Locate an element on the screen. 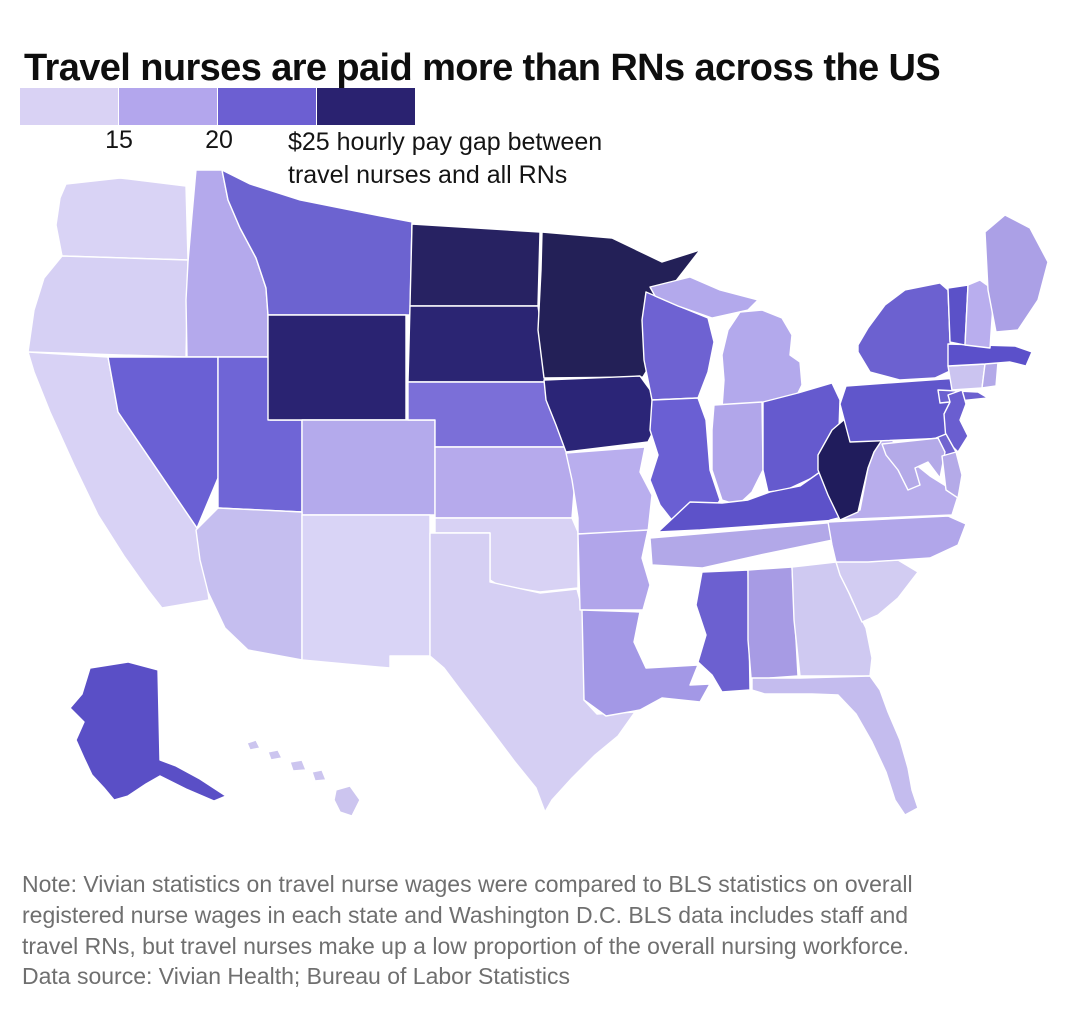 Image resolution: width=1080 pixels, height=1018 pixels. state-nm: New Mexico is located at coordinates (366, 591).